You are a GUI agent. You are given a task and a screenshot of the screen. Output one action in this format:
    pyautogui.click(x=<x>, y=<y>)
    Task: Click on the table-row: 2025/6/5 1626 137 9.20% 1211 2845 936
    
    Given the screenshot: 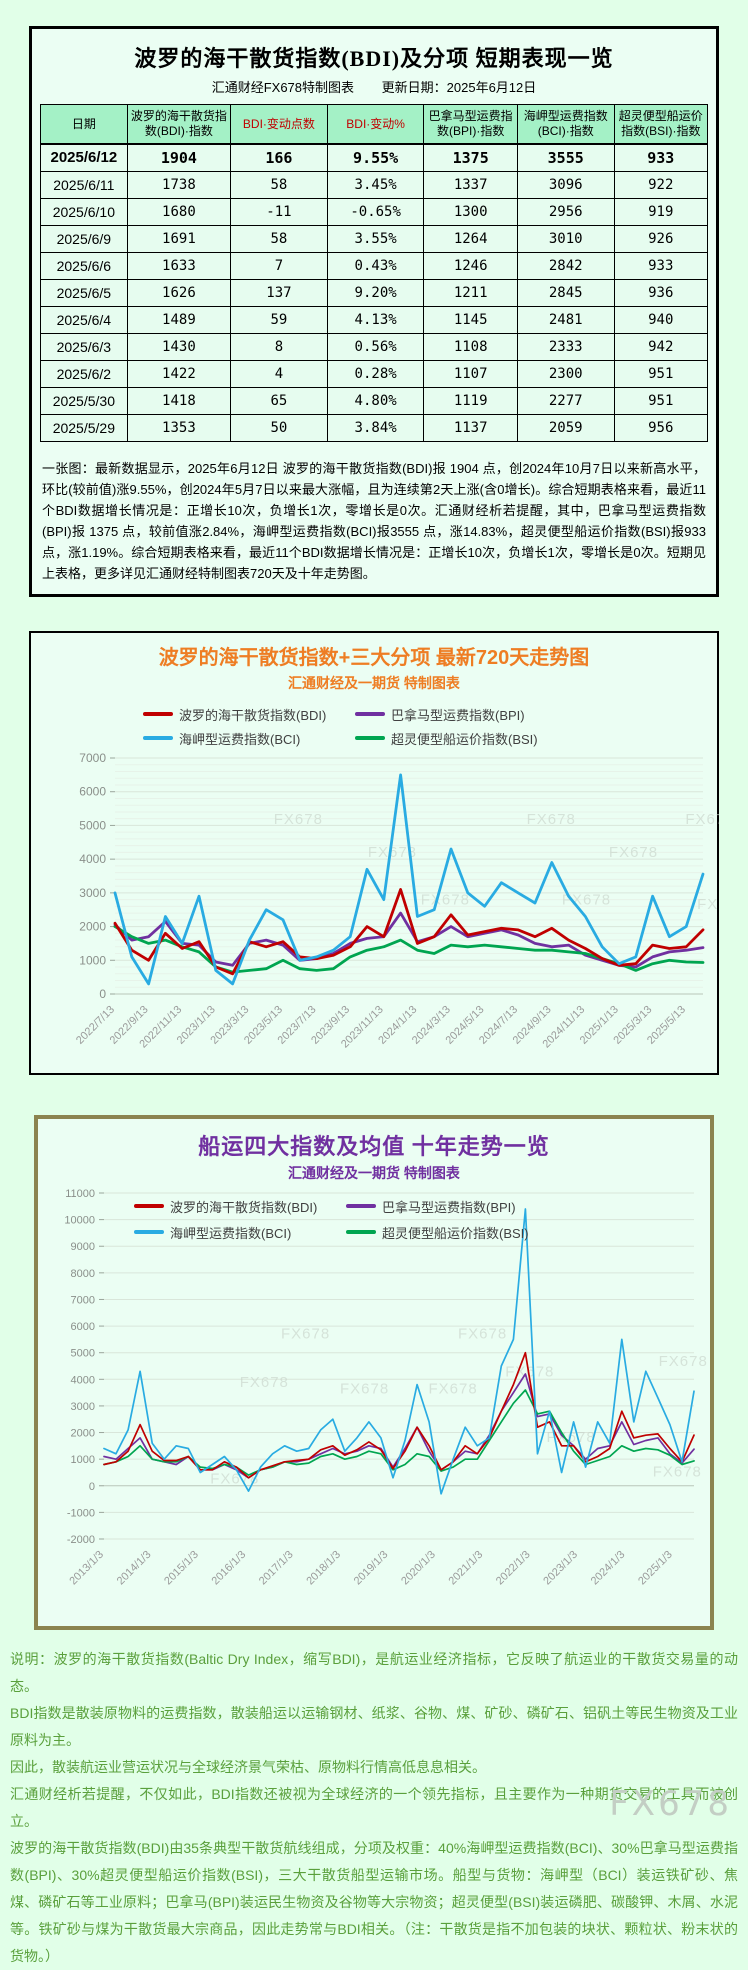 What is the action you would take?
    pyautogui.click(x=374, y=292)
    